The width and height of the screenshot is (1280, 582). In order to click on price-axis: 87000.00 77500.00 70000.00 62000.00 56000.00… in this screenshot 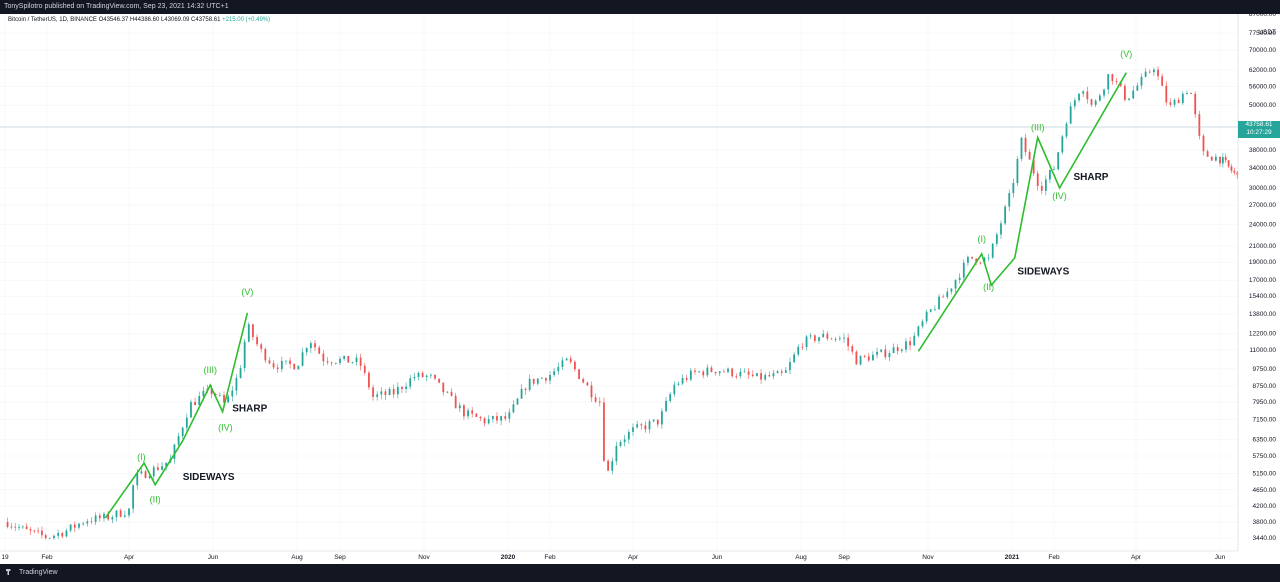, I will do `click(1263, 276)`.